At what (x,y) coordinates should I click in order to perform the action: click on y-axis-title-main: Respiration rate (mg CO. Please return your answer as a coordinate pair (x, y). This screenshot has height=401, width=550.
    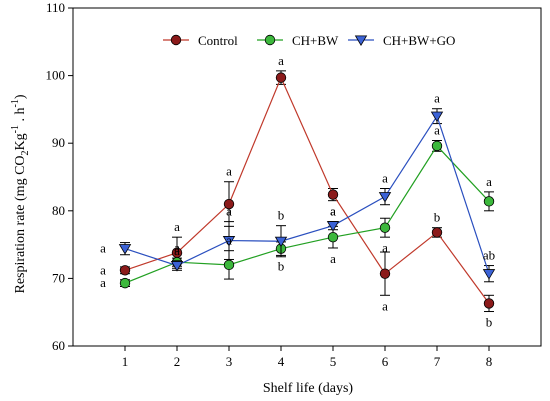
    Looking at the image, I should click on (20, 224).